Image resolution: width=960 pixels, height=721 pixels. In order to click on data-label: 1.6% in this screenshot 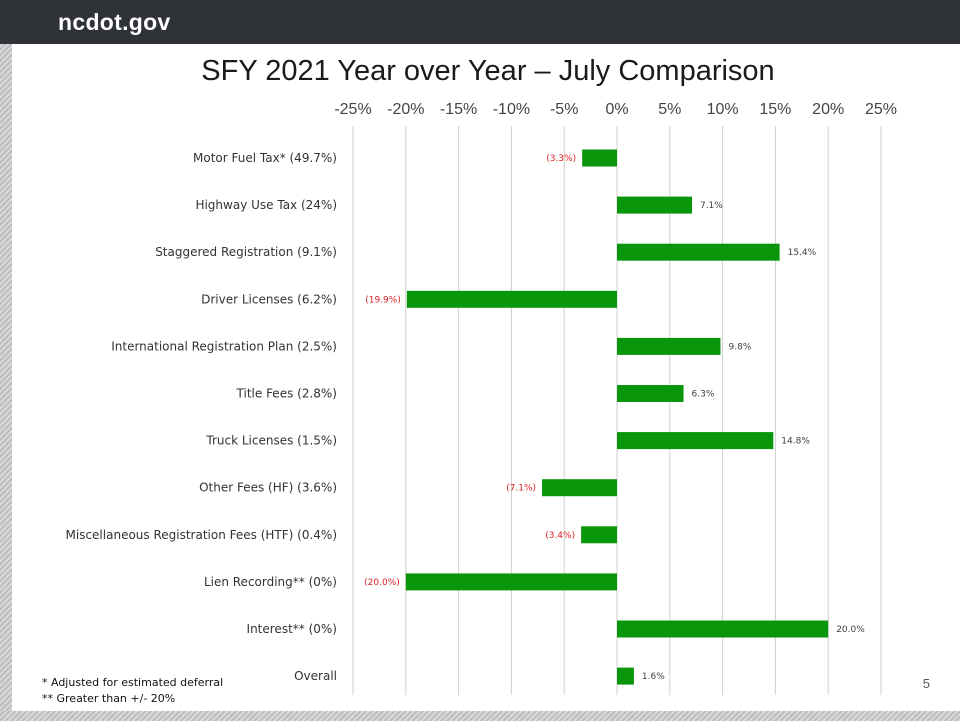, I will do `click(653, 677)`.